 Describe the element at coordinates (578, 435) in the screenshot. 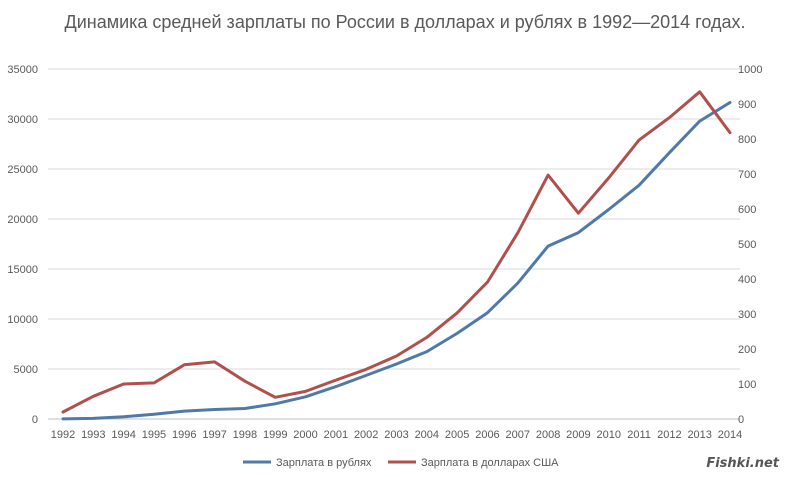

I see `x-tick-label: 2009` at that location.